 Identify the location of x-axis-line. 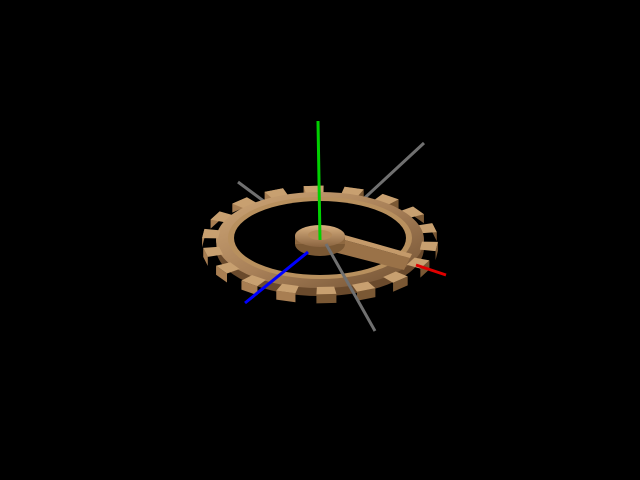
(431, 270).